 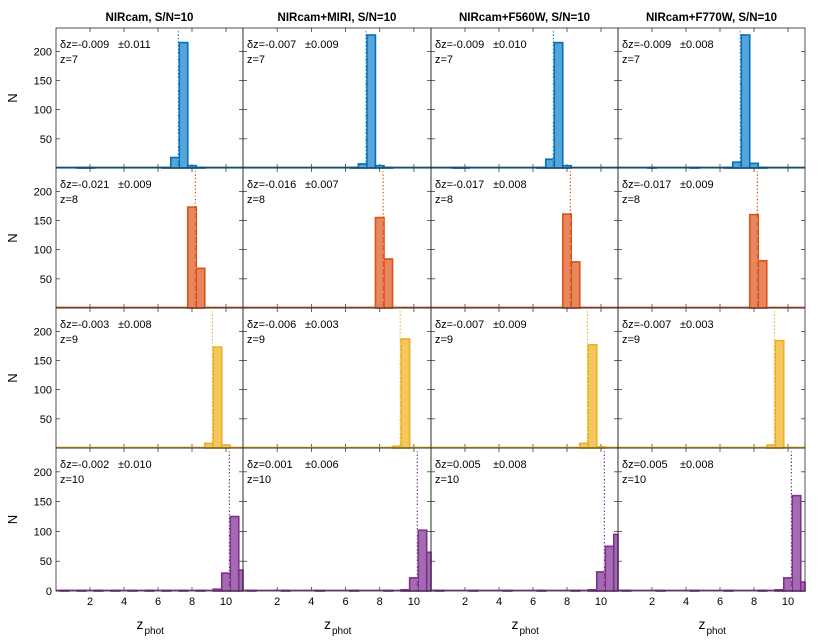 I want to click on column-title: NIRcam+F560W, S/N=10, so click(x=524, y=18).